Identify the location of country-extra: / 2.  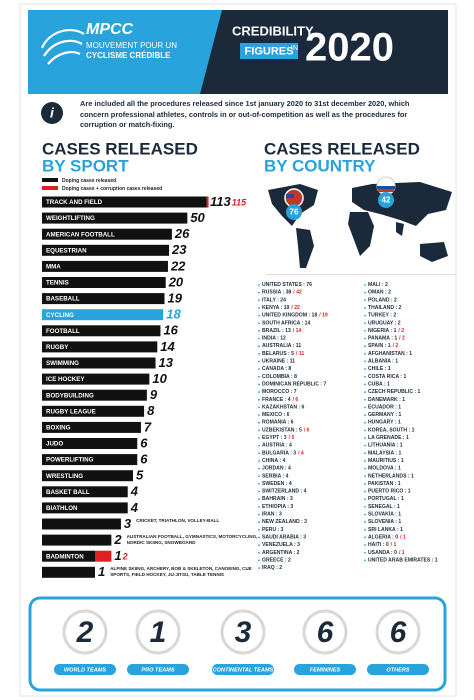
(402, 339).